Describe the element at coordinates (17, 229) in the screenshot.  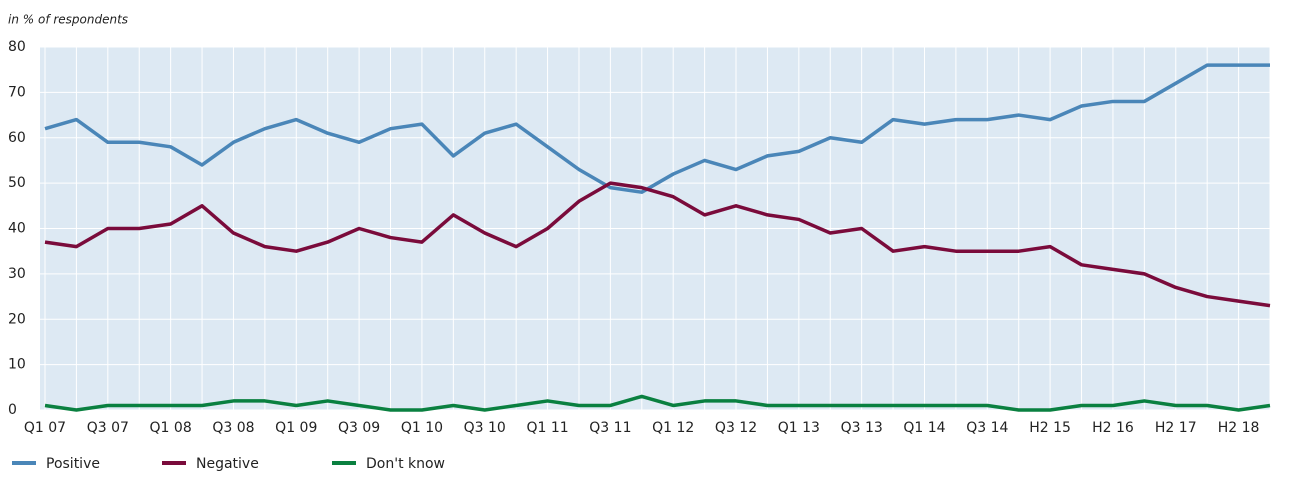
I see `y-tick-label: 40` at that location.